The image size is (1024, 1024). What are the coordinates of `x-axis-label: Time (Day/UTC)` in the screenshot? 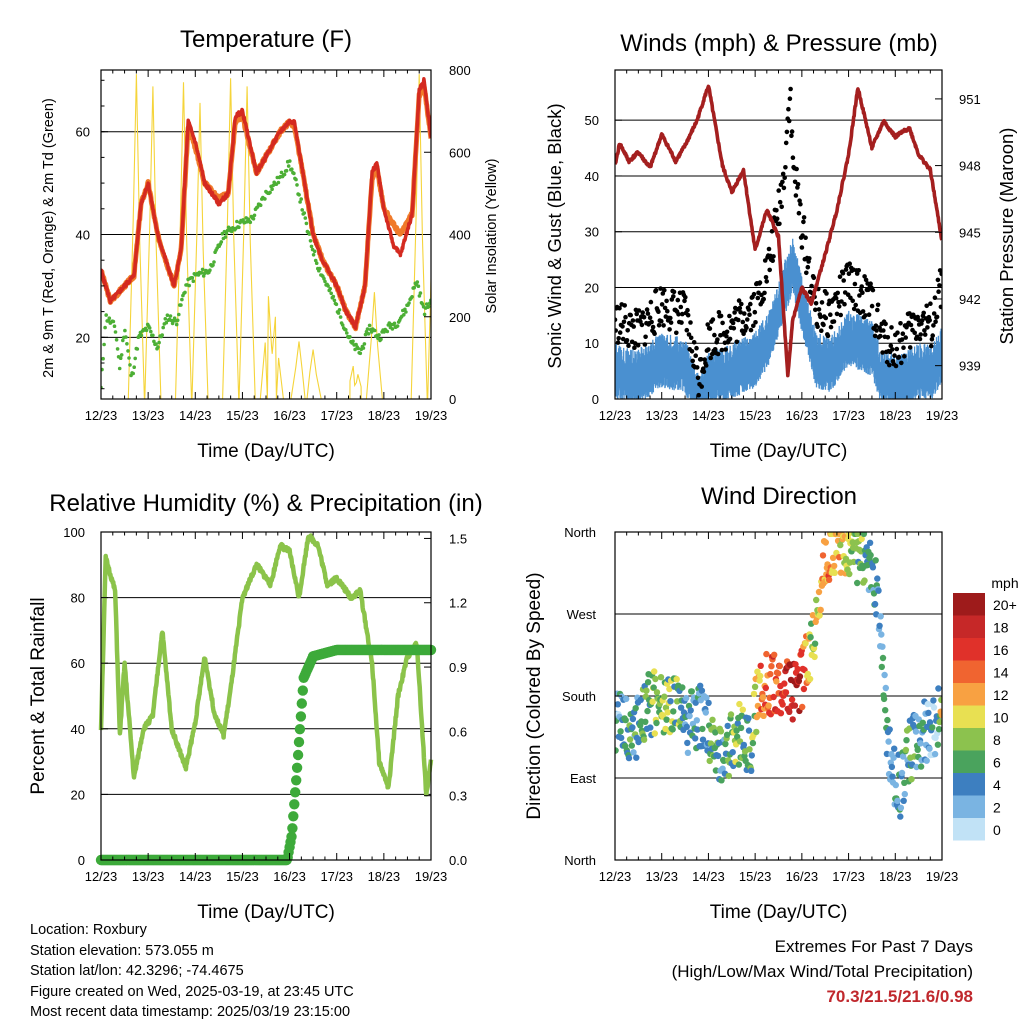 It's located at (266, 912).